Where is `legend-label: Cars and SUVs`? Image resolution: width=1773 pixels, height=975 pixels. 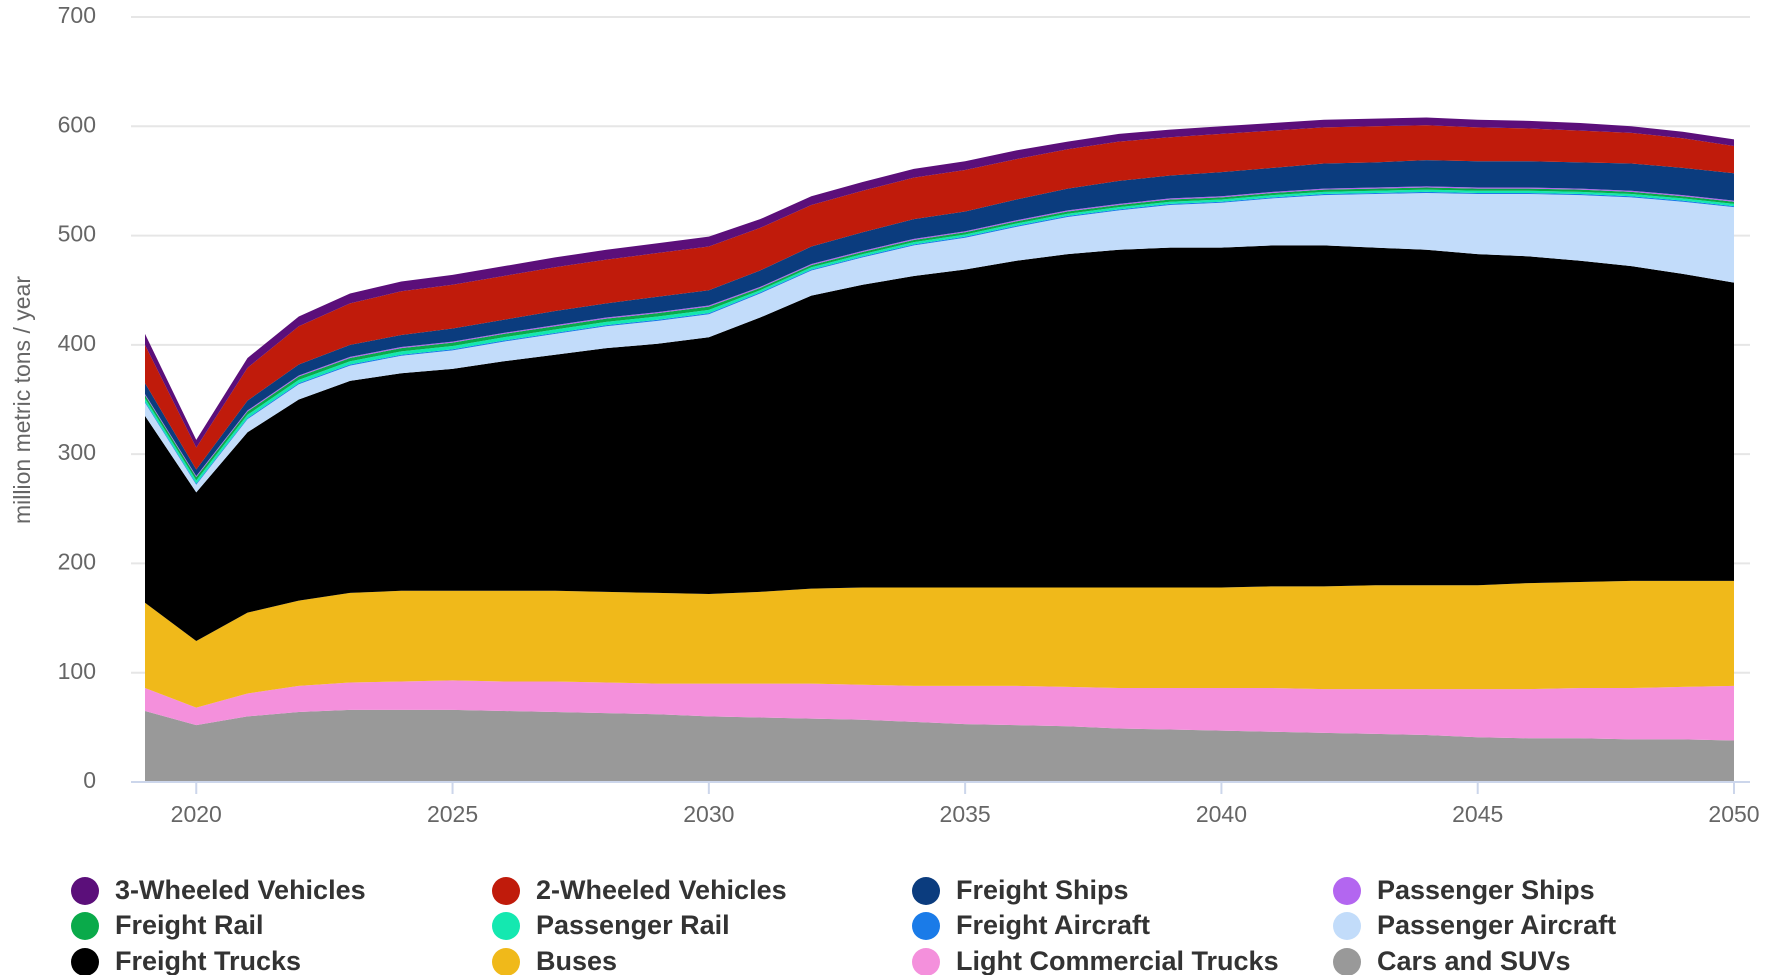 legend-label: Cars and SUVs is located at coordinates (1474, 960).